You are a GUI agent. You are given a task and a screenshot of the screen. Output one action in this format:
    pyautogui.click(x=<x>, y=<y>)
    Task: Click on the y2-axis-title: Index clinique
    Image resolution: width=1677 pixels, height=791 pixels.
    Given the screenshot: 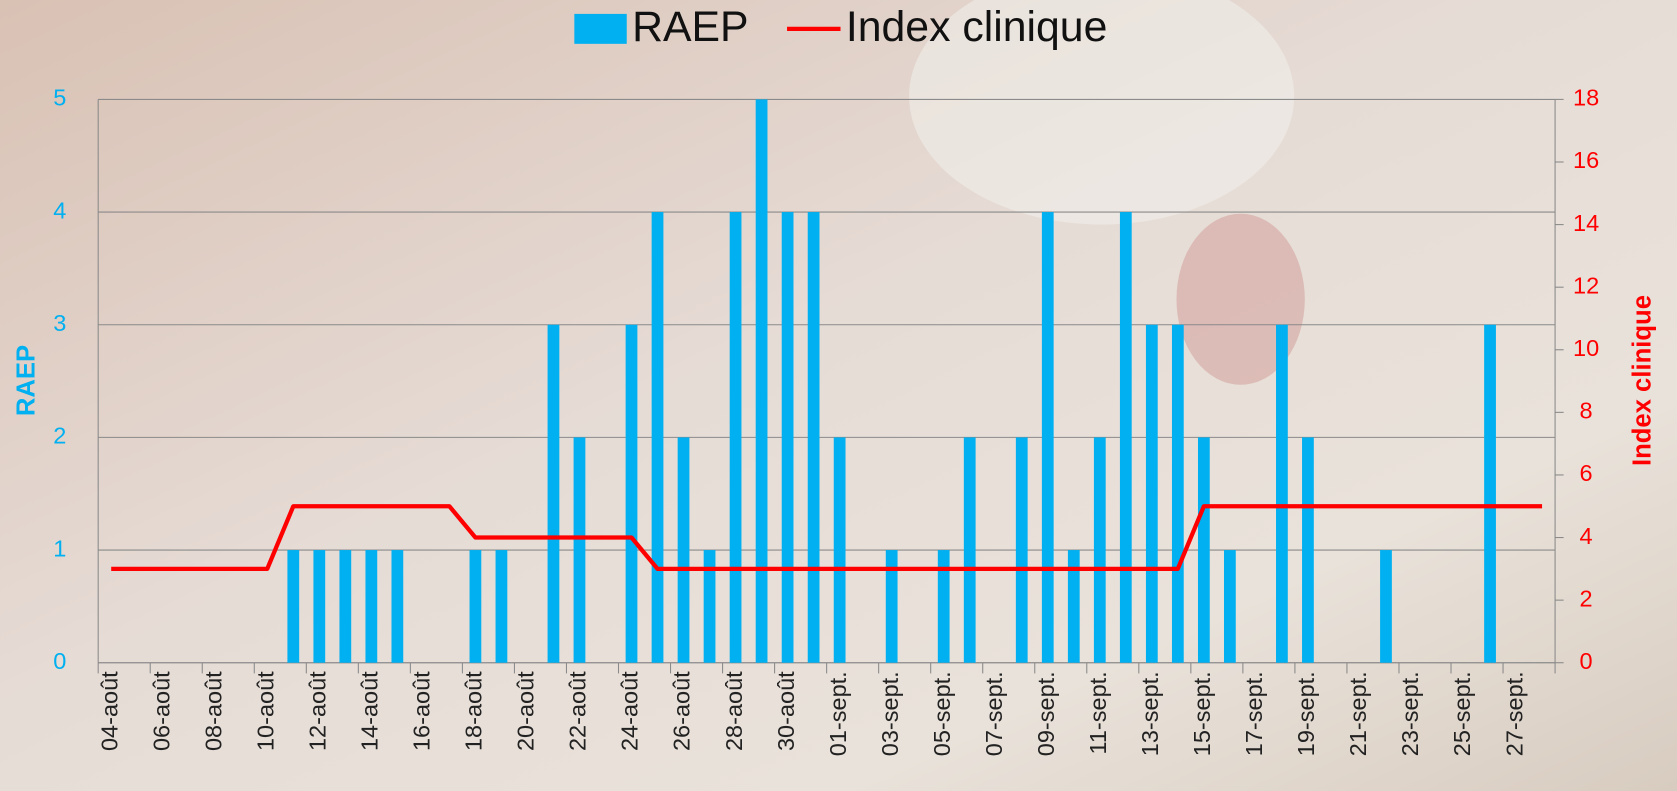 What is the action you would take?
    pyautogui.click(x=1643, y=380)
    